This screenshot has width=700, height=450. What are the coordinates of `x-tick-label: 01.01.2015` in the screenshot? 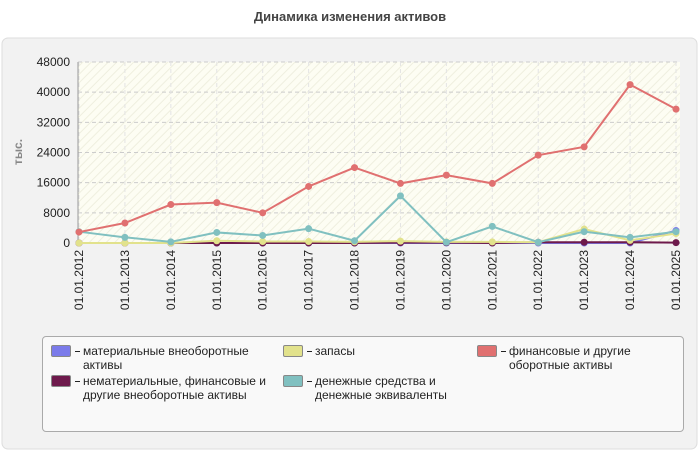 It's located at (217, 280).